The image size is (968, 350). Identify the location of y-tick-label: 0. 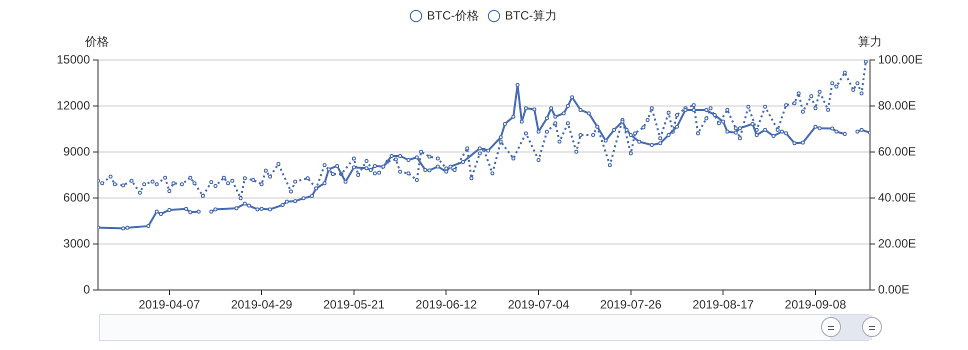
(86, 289).